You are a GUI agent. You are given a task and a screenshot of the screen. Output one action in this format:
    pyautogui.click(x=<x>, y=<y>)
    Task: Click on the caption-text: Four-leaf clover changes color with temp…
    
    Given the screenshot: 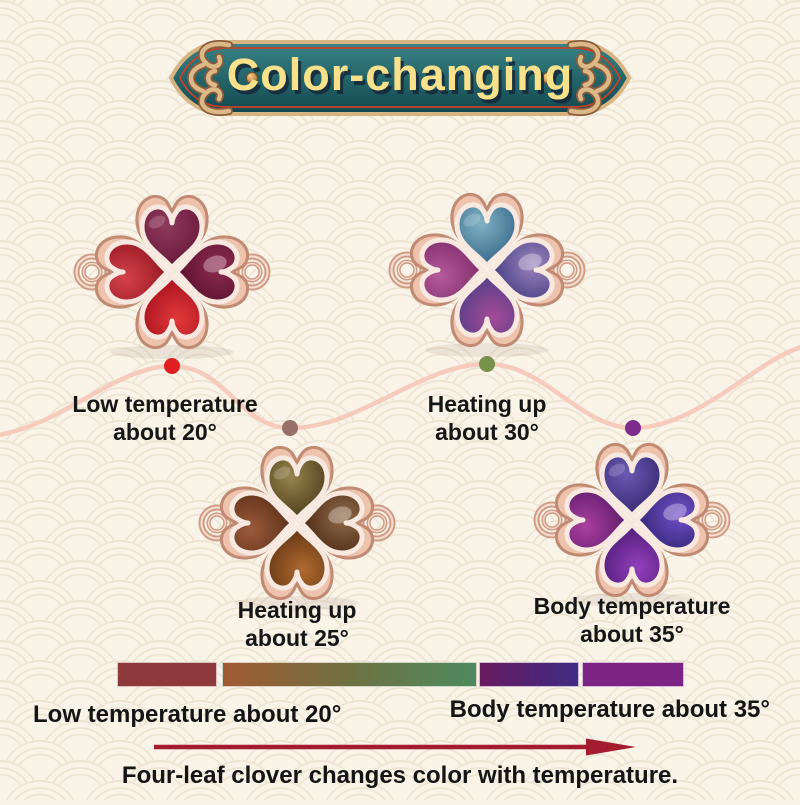 What is the action you would take?
    pyautogui.click(x=400, y=775)
    